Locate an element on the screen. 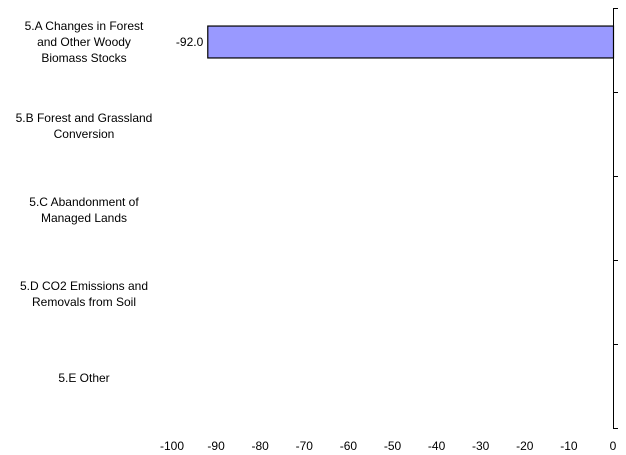 The height and width of the screenshot is (455, 626). category-label-line: and Other Woody is located at coordinates (84, 42).